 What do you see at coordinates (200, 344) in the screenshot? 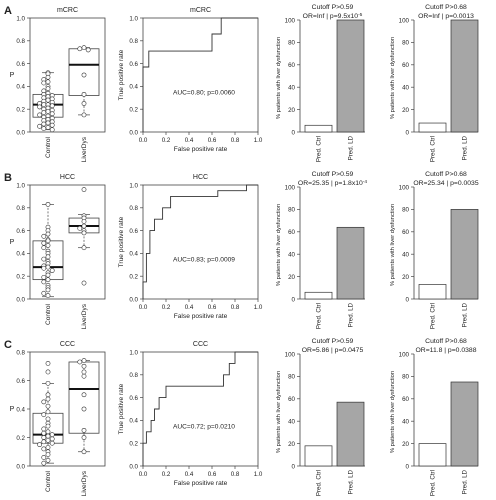
I see `roc-title: CCC` at bounding box center [200, 344].